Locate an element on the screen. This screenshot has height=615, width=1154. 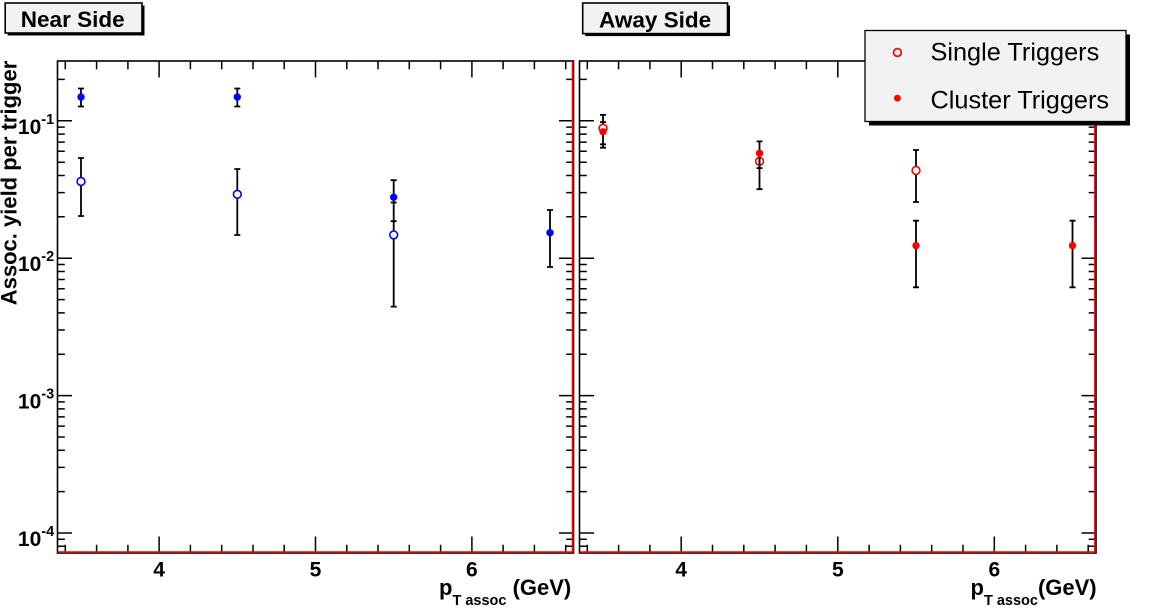
svg-text: Near Side is located at coordinates (73, 19).